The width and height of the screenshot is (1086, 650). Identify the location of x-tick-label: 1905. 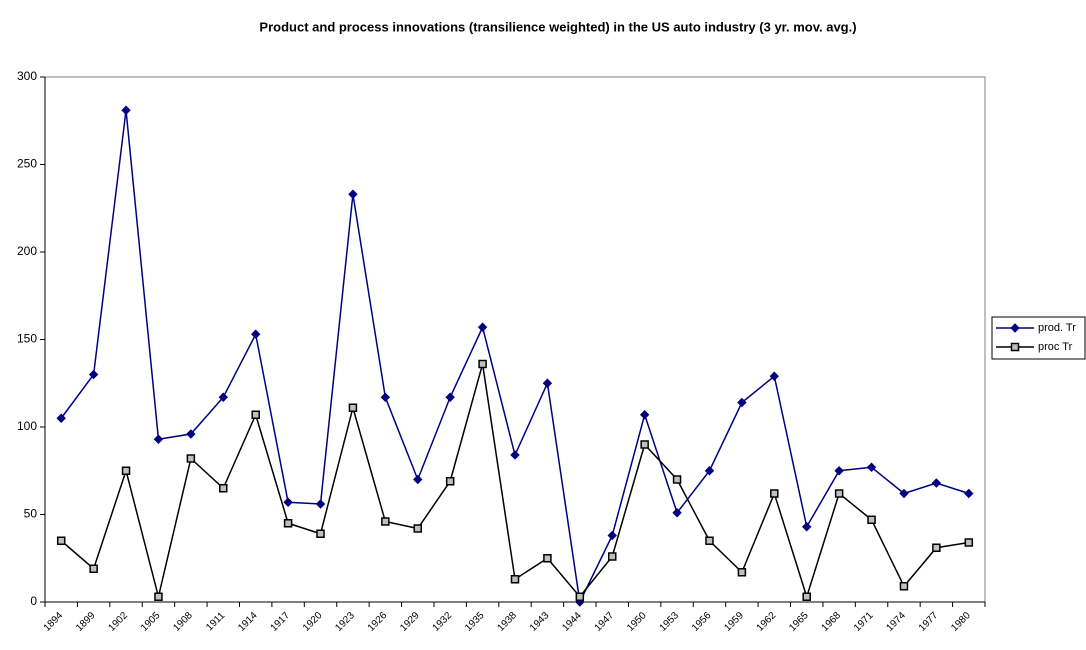
(151, 622).